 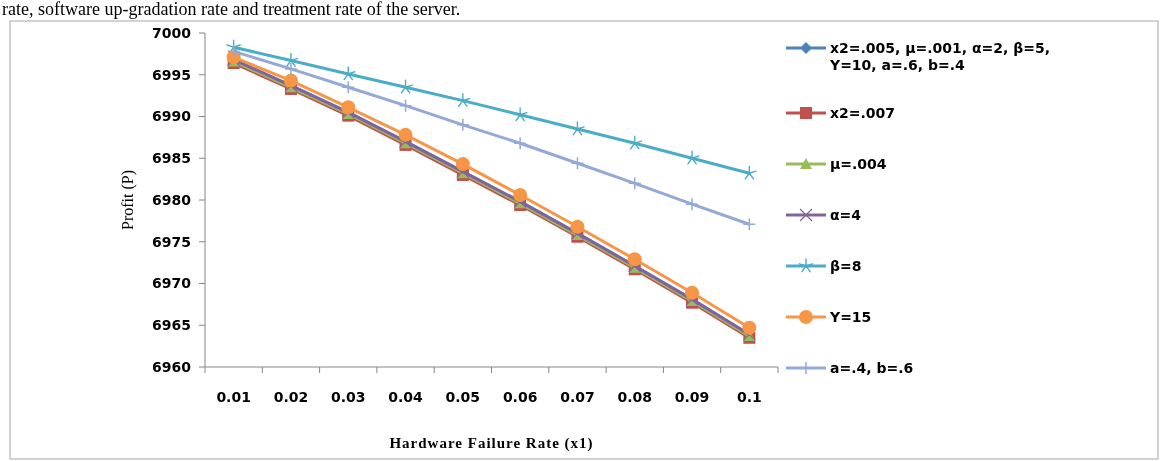 I want to click on y-tick-label: 6975, so click(x=171, y=241).